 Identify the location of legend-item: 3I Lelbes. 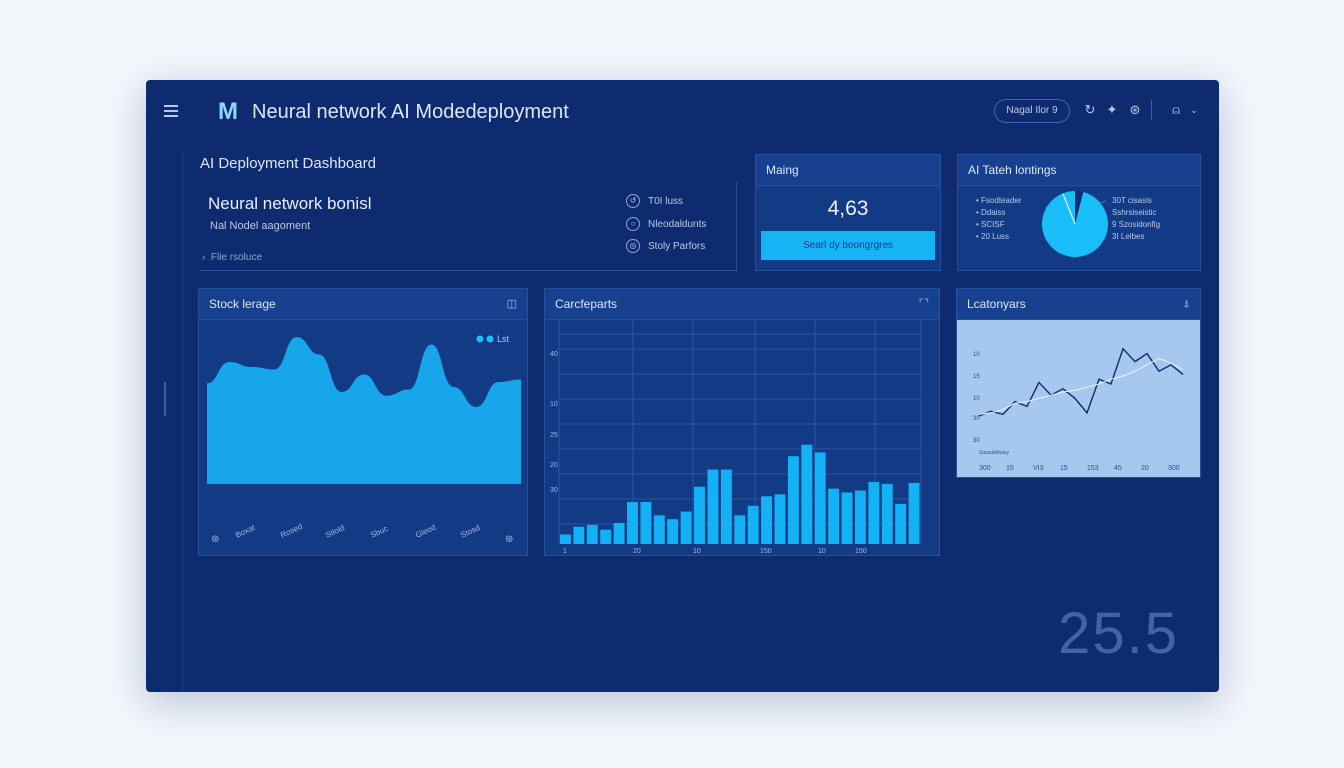
(1128, 236).